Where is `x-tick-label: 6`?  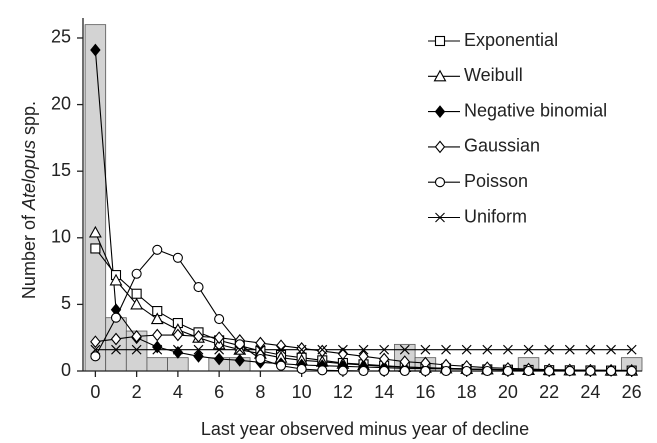 x-tick-label: 6 is located at coordinates (219, 392).